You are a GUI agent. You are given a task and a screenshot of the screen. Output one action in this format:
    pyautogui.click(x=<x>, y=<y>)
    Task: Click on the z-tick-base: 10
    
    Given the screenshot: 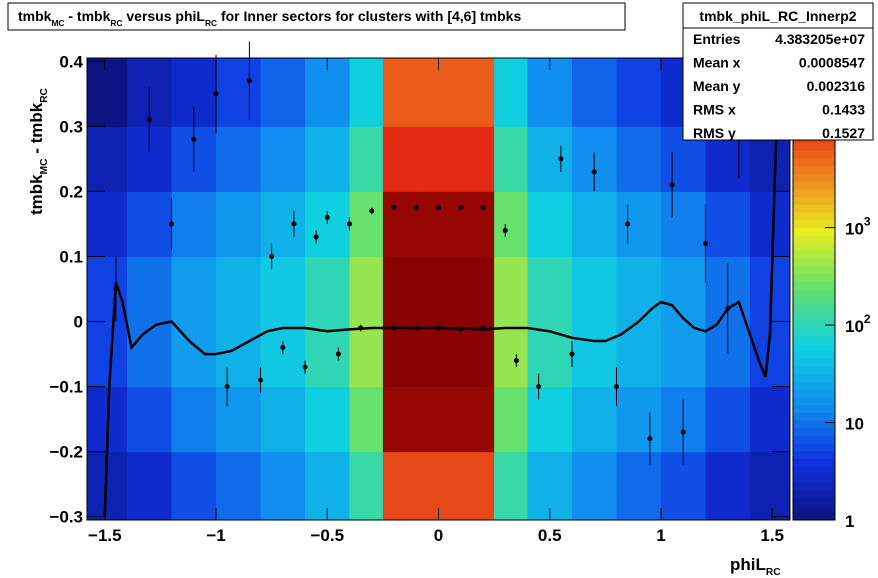 What is the action you would take?
    pyautogui.click(x=854, y=424)
    